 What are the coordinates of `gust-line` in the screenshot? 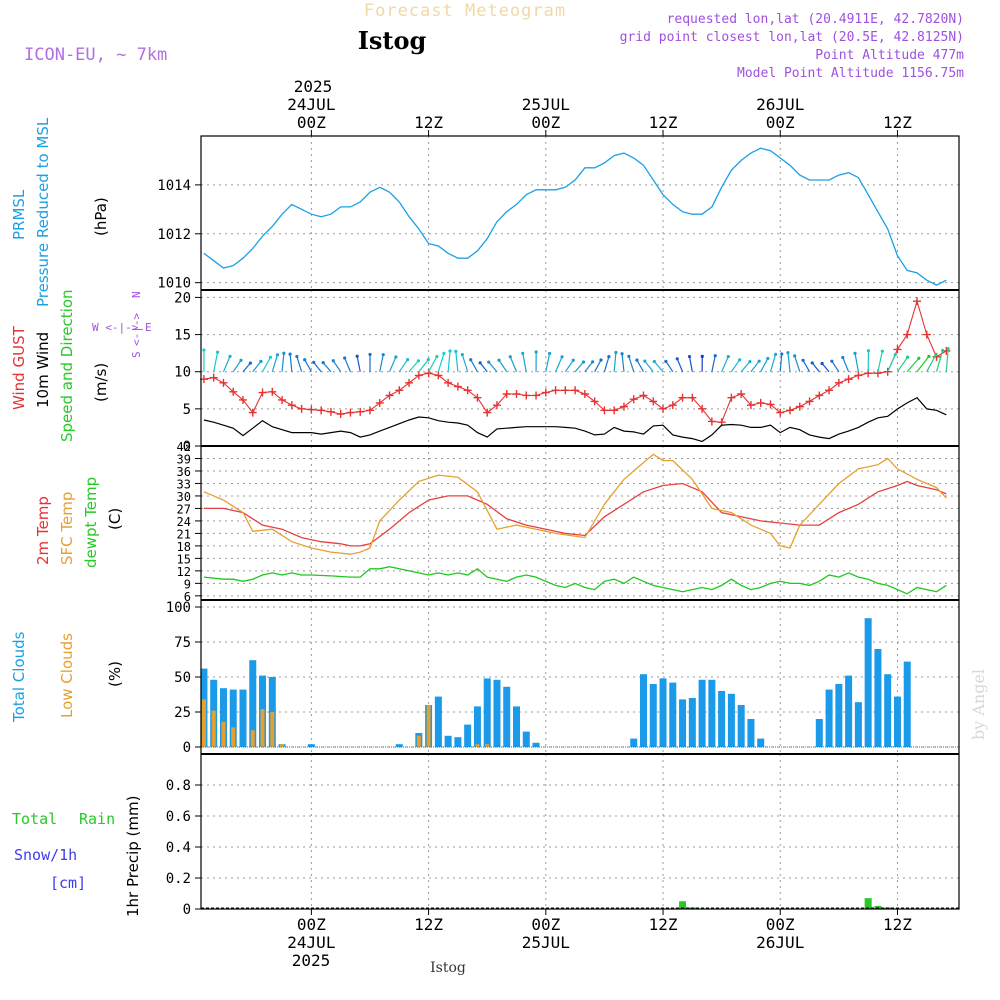 It's located at (575, 361).